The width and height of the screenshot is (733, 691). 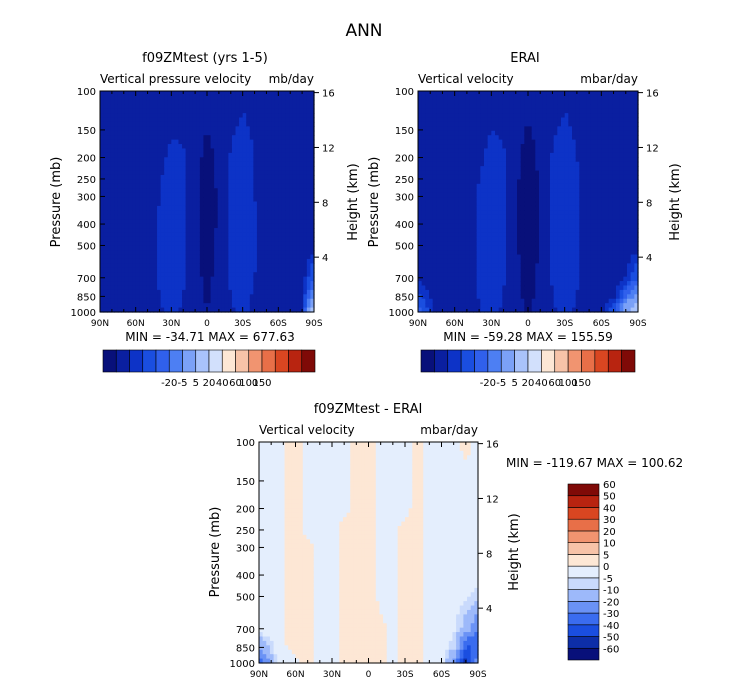 I want to click on x-tick-label: 90N, so click(x=100, y=324).